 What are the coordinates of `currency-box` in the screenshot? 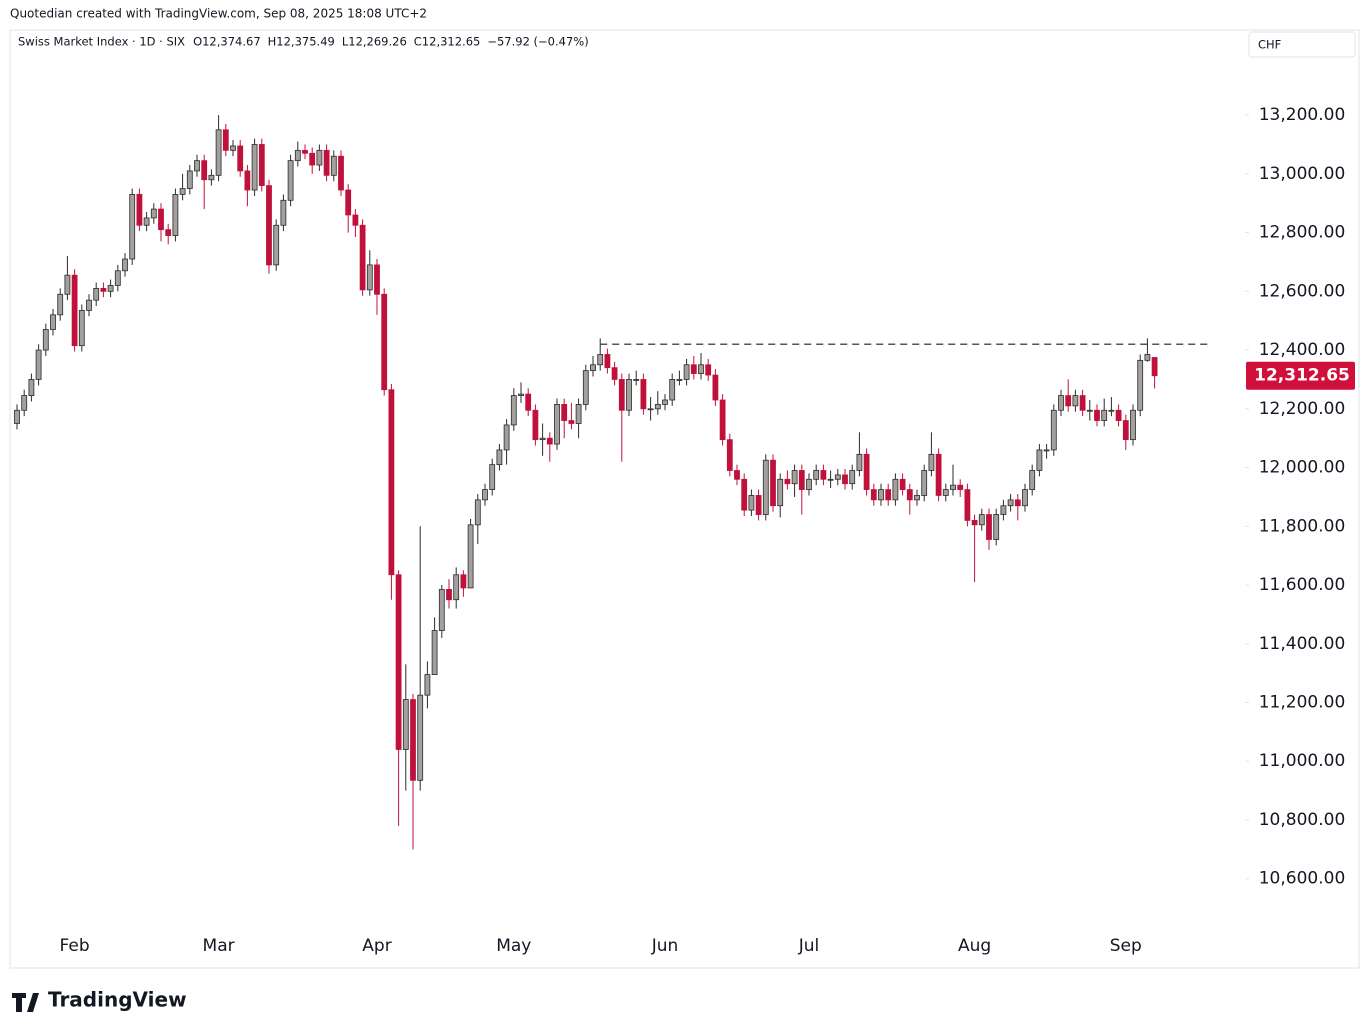 It's located at (1302, 44).